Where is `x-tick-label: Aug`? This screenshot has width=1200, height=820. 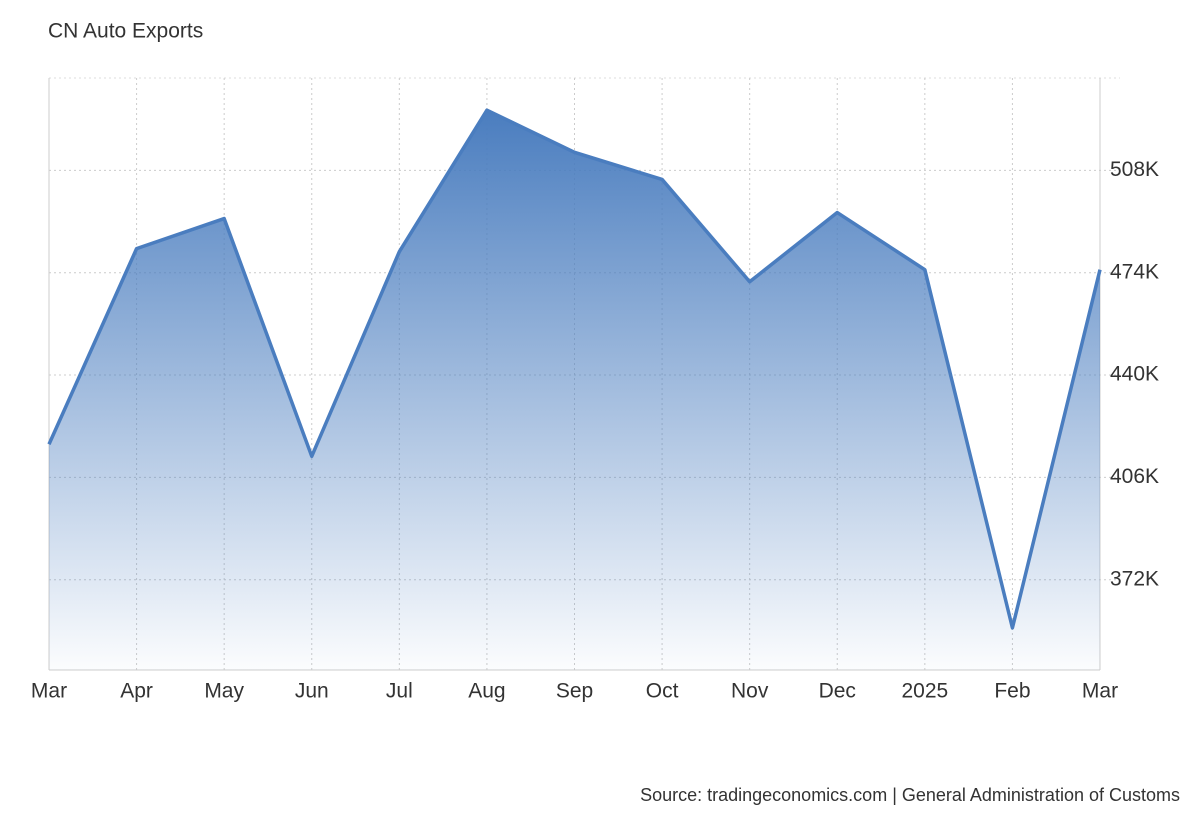 x-tick-label: Aug is located at coordinates (486, 691).